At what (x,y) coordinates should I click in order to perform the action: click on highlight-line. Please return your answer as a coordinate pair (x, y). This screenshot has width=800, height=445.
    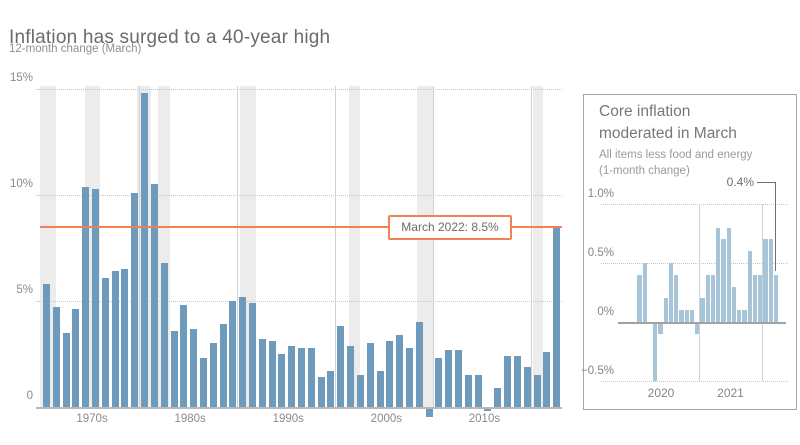
    Looking at the image, I should click on (301, 226).